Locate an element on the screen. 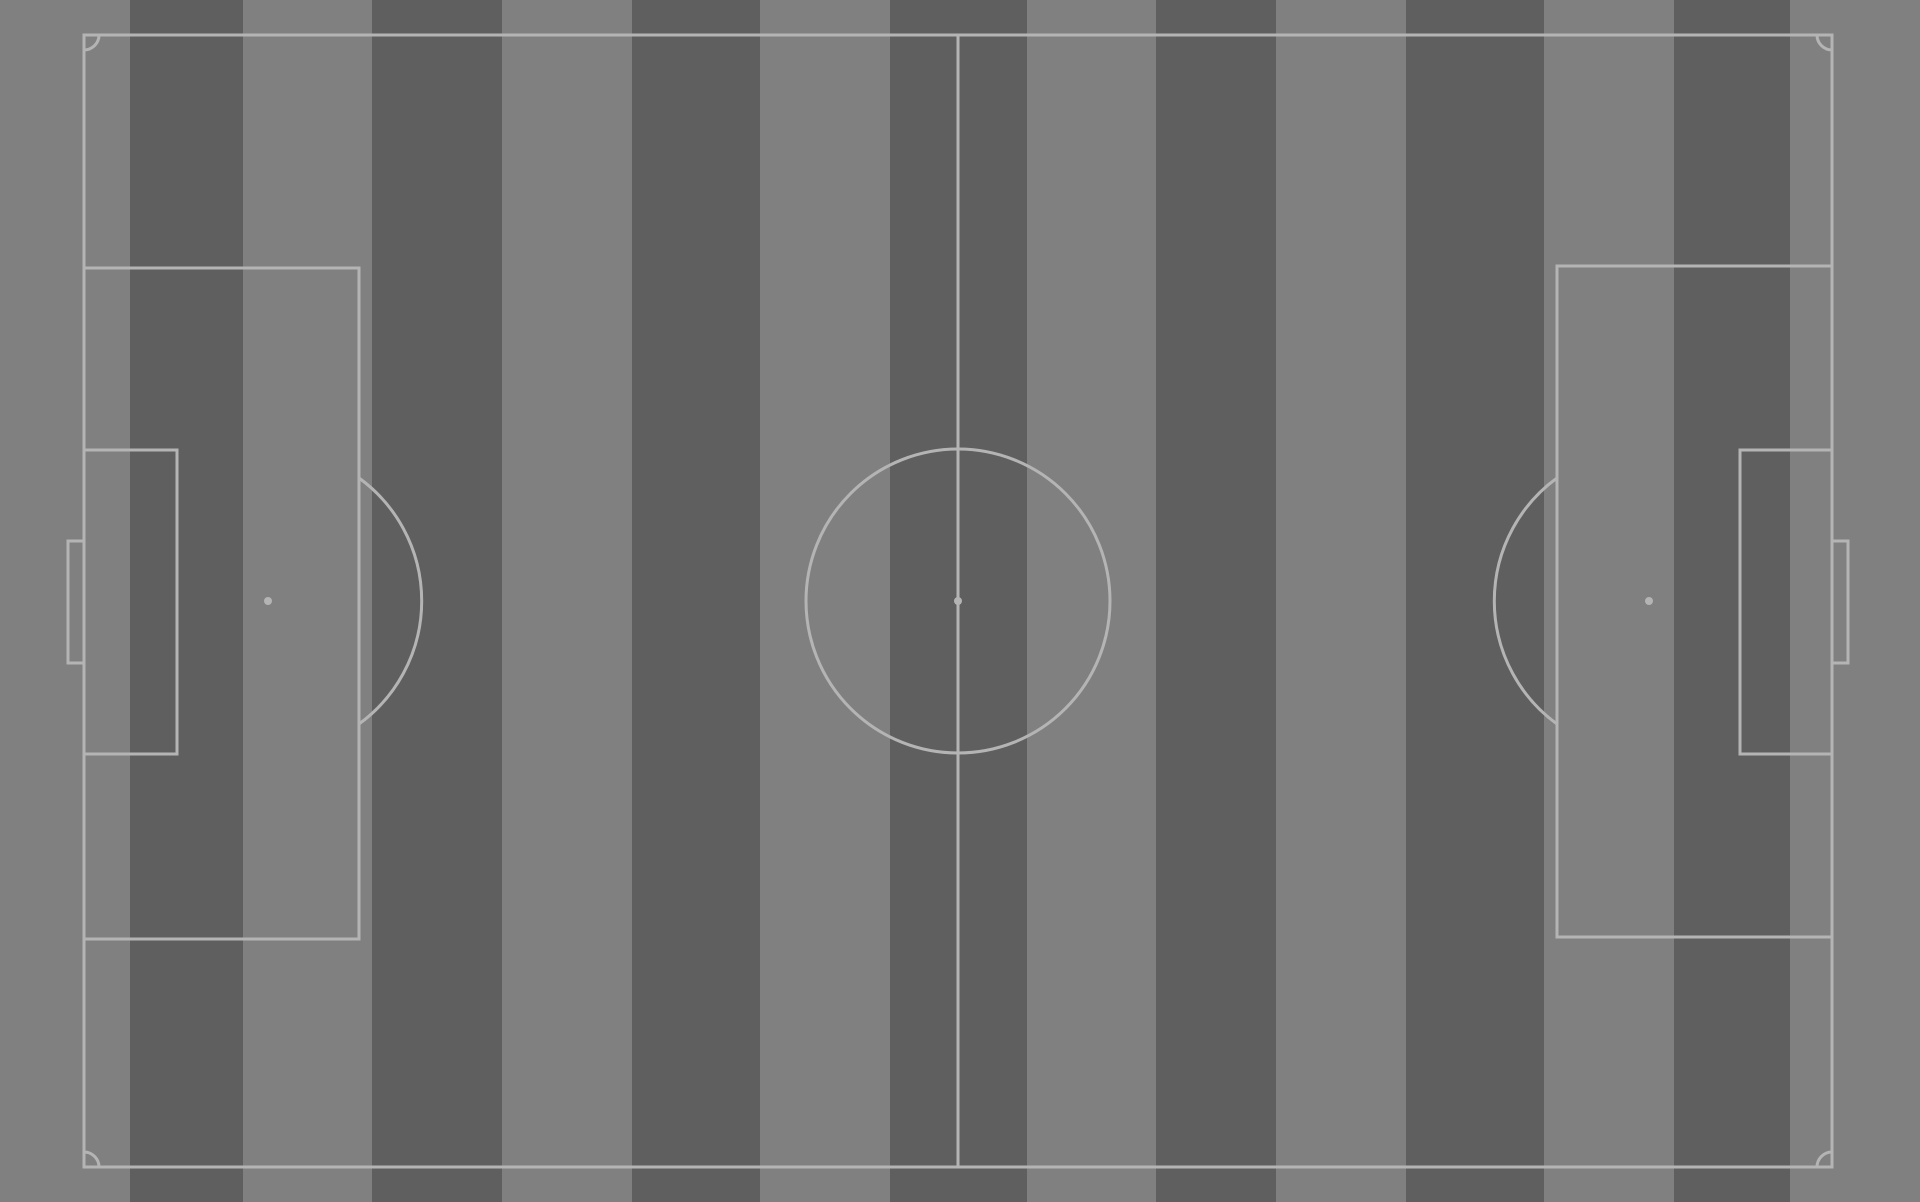 The image size is (1920, 1202). right-penalty-spot is located at coordinates (1649, 601).